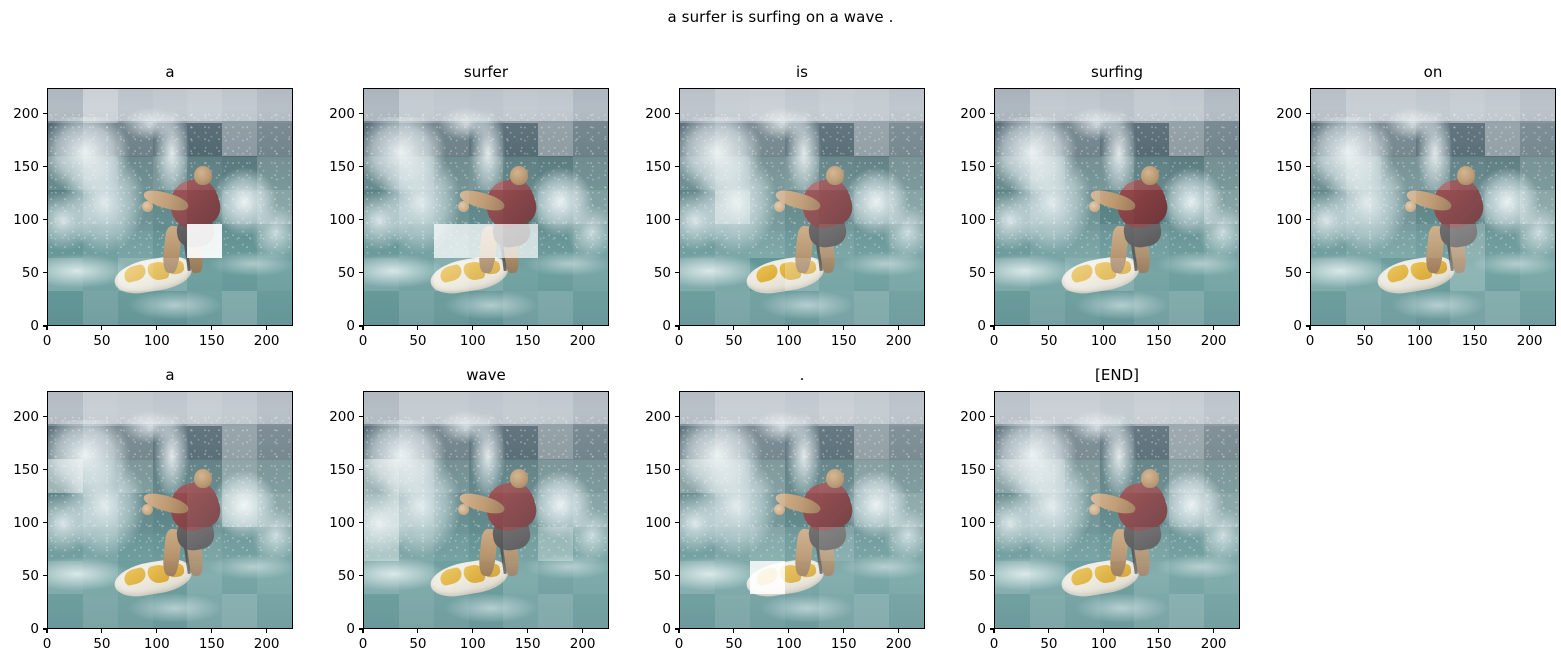 The width and height of the screenshot is (1561, 670). What do you see at coordinates (527, 341) in the screenshot?
I see `x-axis-tick-label: 150` at bounding box center [527, 341].